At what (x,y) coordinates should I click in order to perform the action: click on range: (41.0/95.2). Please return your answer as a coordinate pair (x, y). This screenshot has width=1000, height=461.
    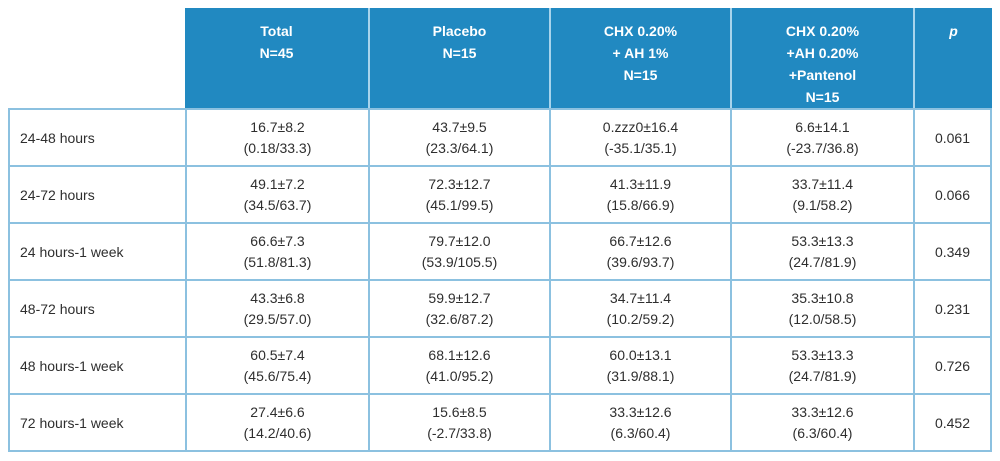
    Looking at the image, I should click on (459, 375).